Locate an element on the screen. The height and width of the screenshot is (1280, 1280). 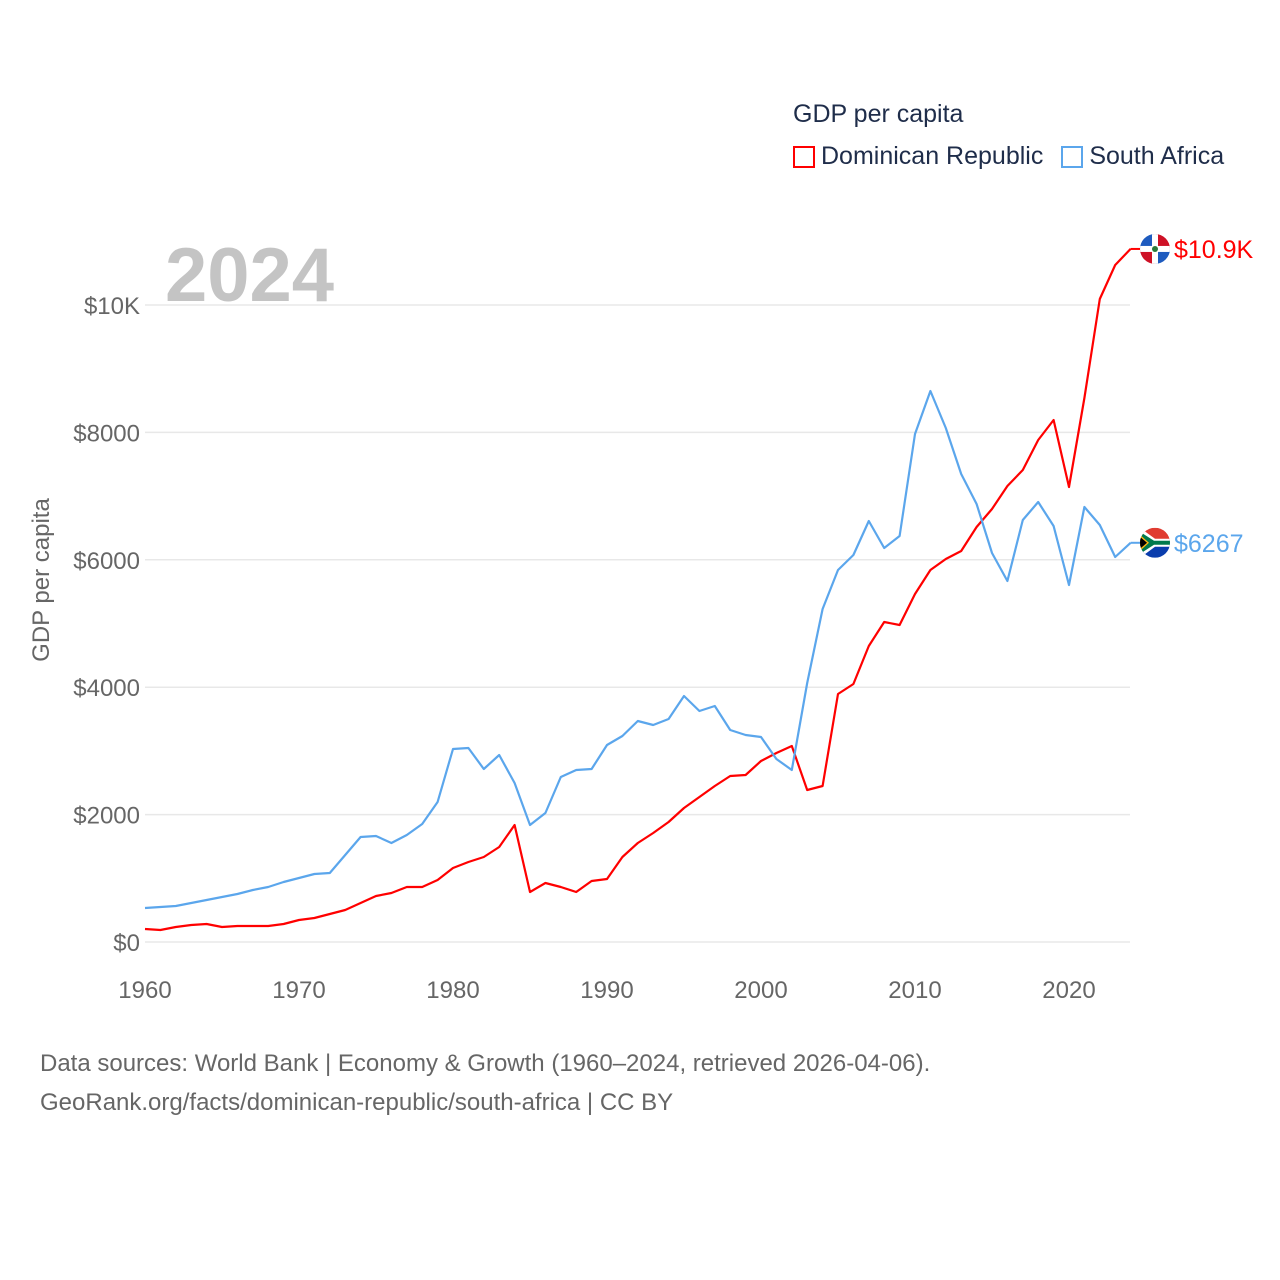
end-value-label: $10.9K is located at coordinates (1214, 250).